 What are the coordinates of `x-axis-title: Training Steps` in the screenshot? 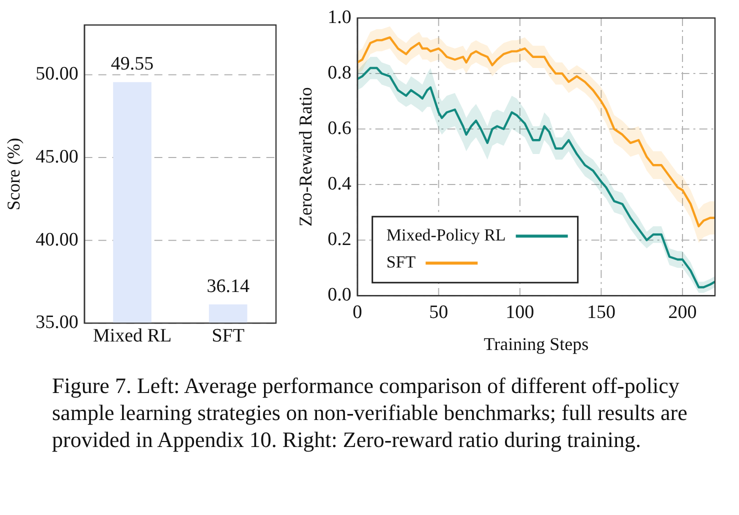 It's located at (536, 344).